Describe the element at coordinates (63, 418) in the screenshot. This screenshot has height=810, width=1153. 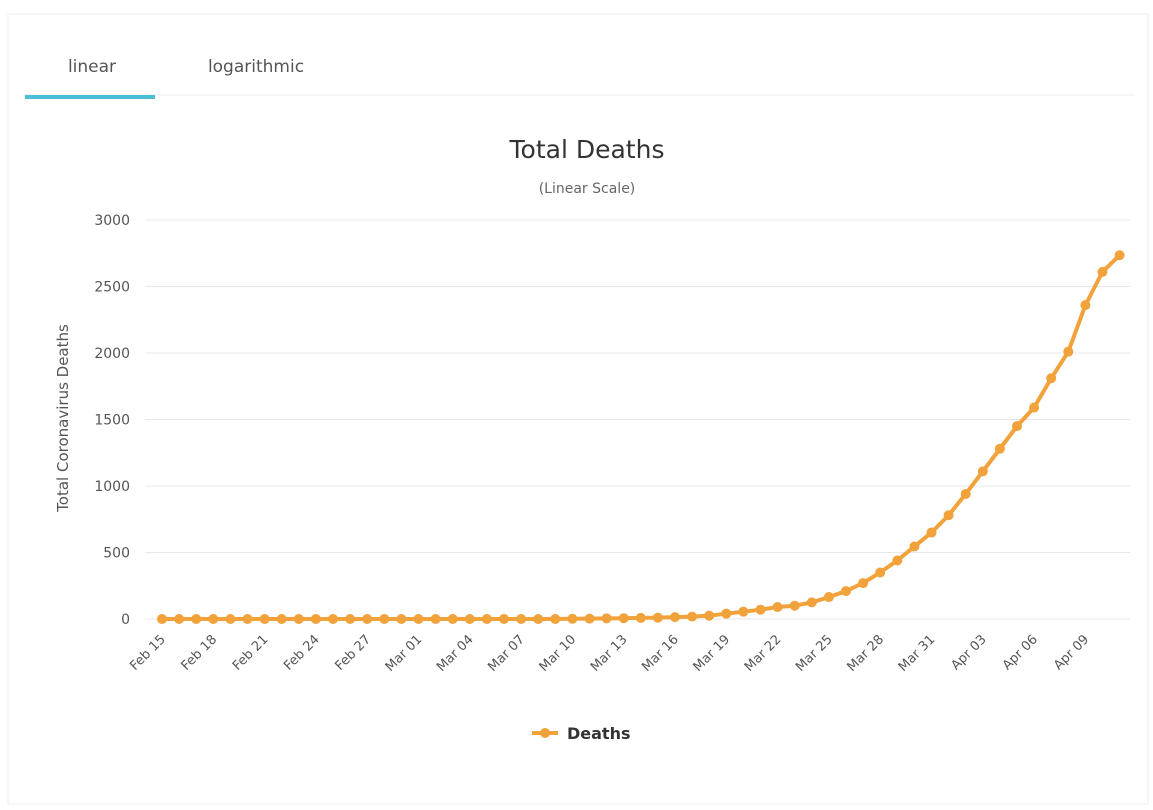
I see `y-axis-label: Total Coronavirus Deaths` at that location.